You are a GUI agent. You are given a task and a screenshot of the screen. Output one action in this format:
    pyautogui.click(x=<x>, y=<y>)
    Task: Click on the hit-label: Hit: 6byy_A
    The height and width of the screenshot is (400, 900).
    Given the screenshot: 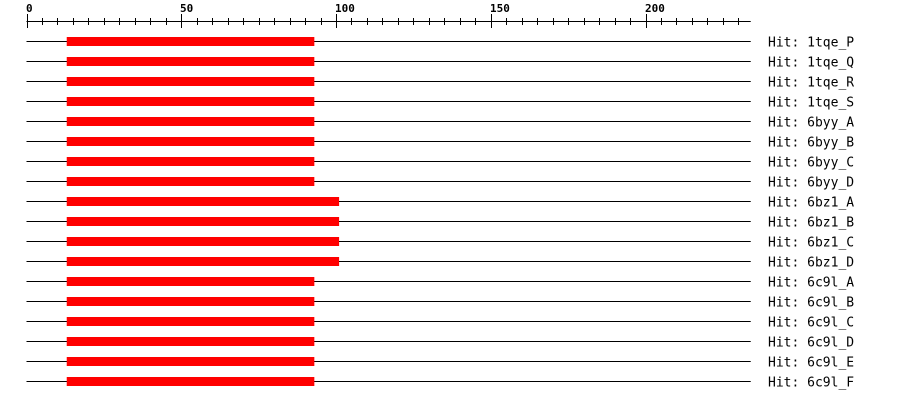 What is the action you would take?
    pyautogui.click(x=811, y=123)
    